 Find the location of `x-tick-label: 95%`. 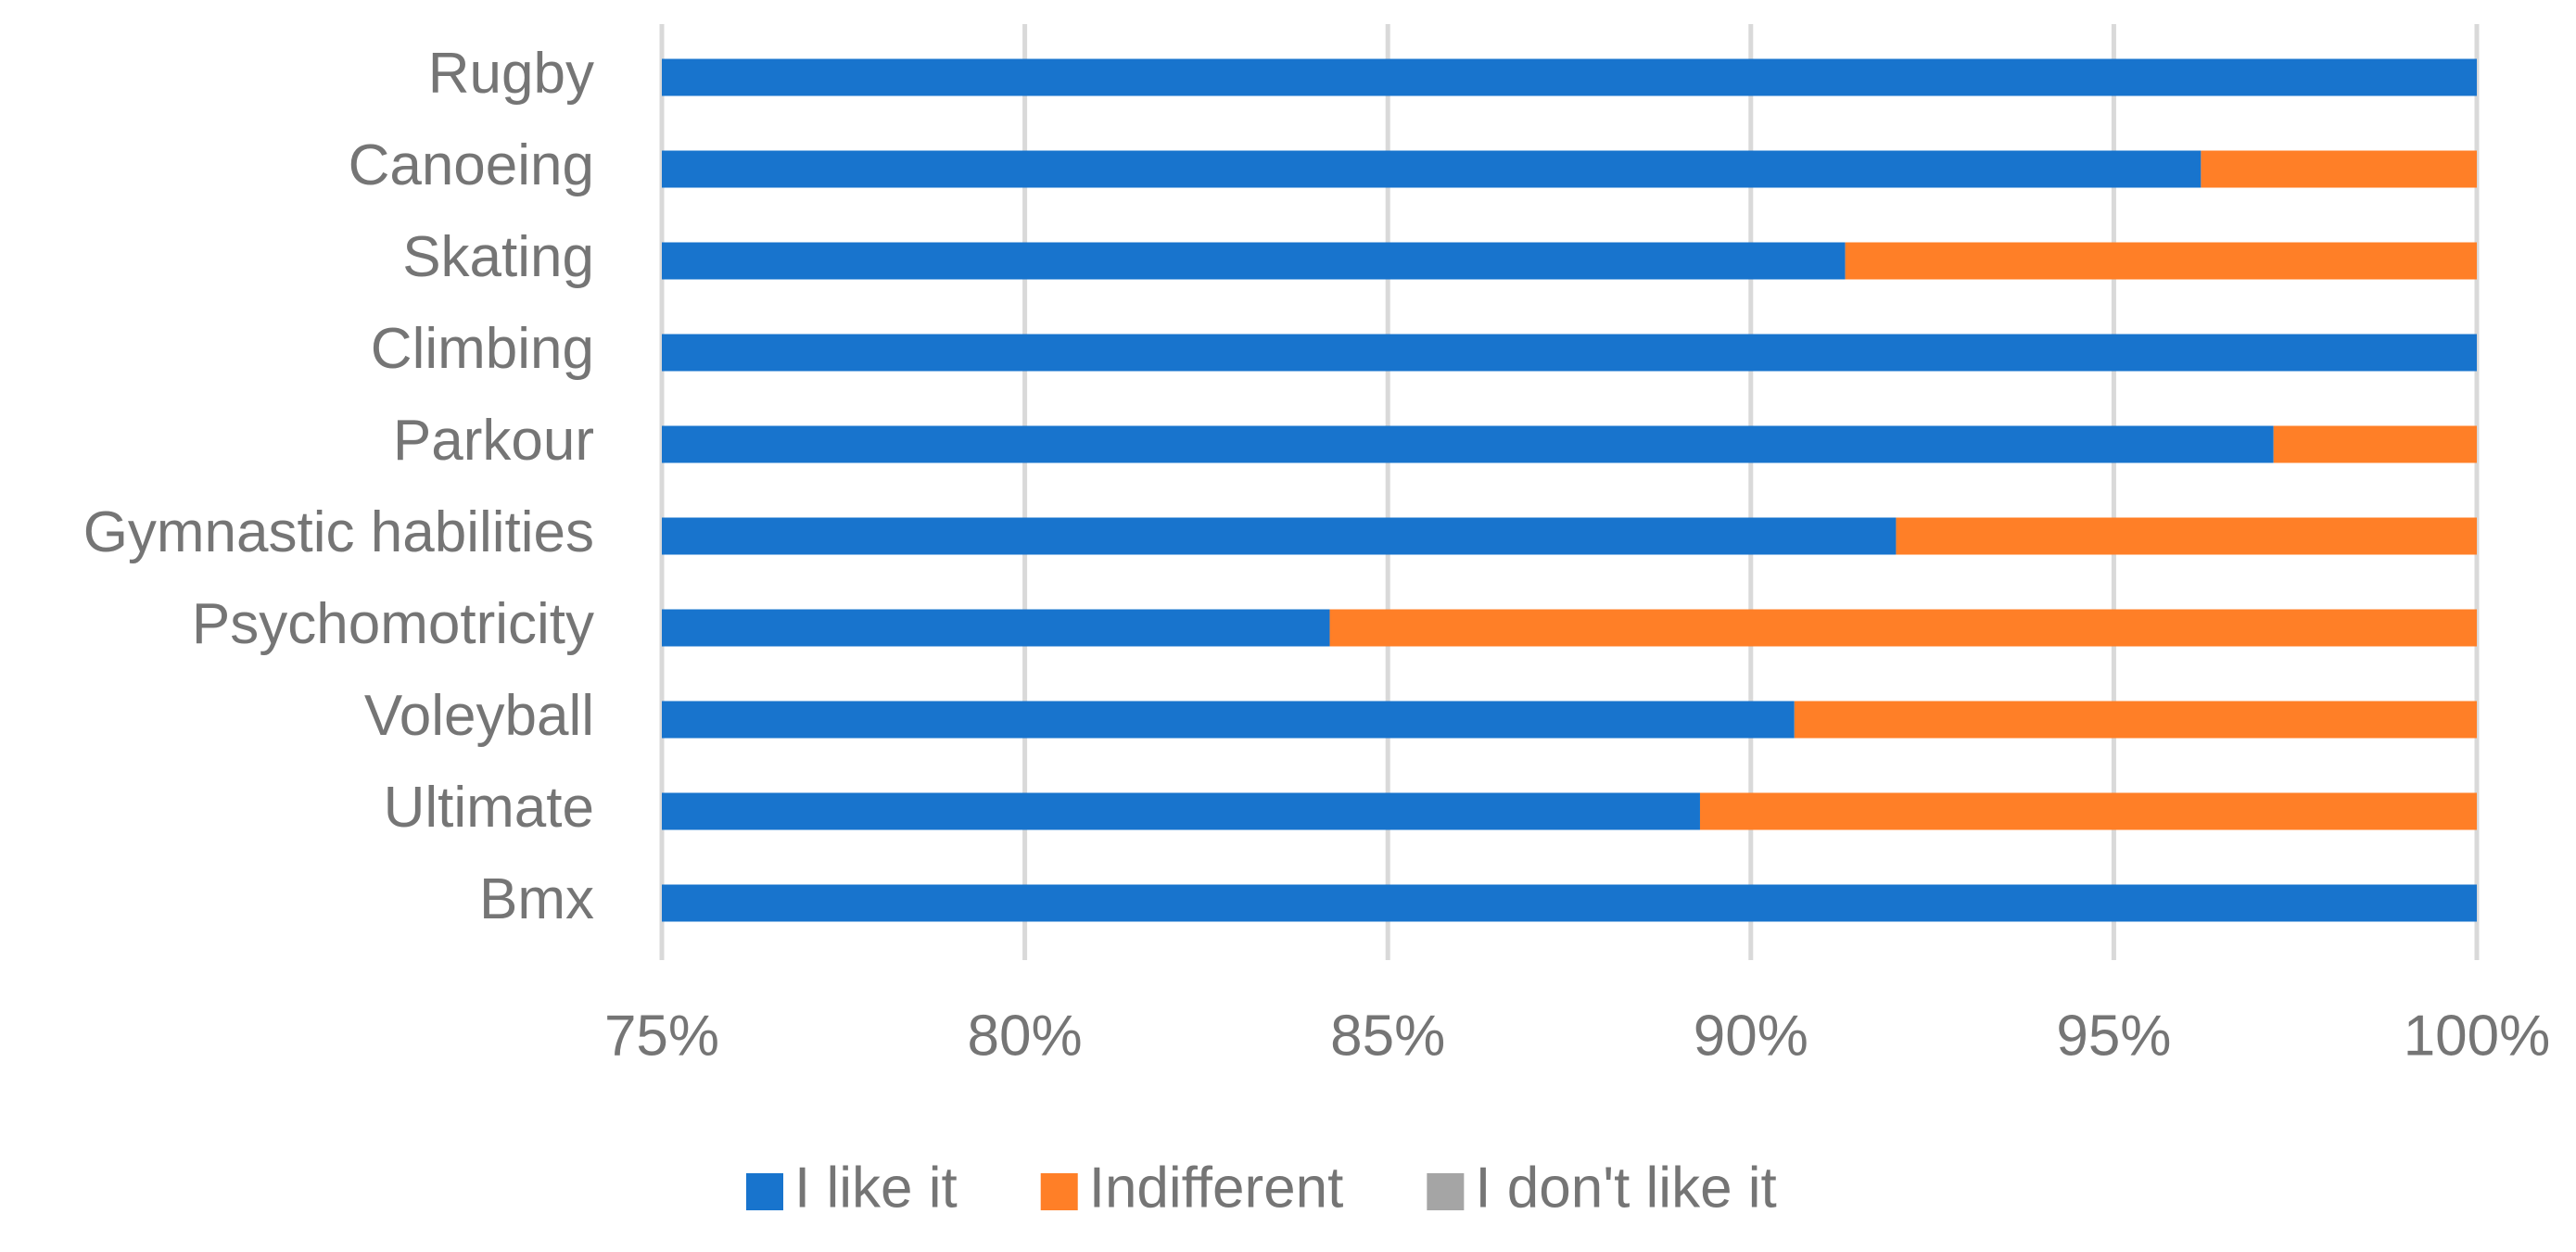

x-tick-label: 95% is located at coordinates (2113, 1036).